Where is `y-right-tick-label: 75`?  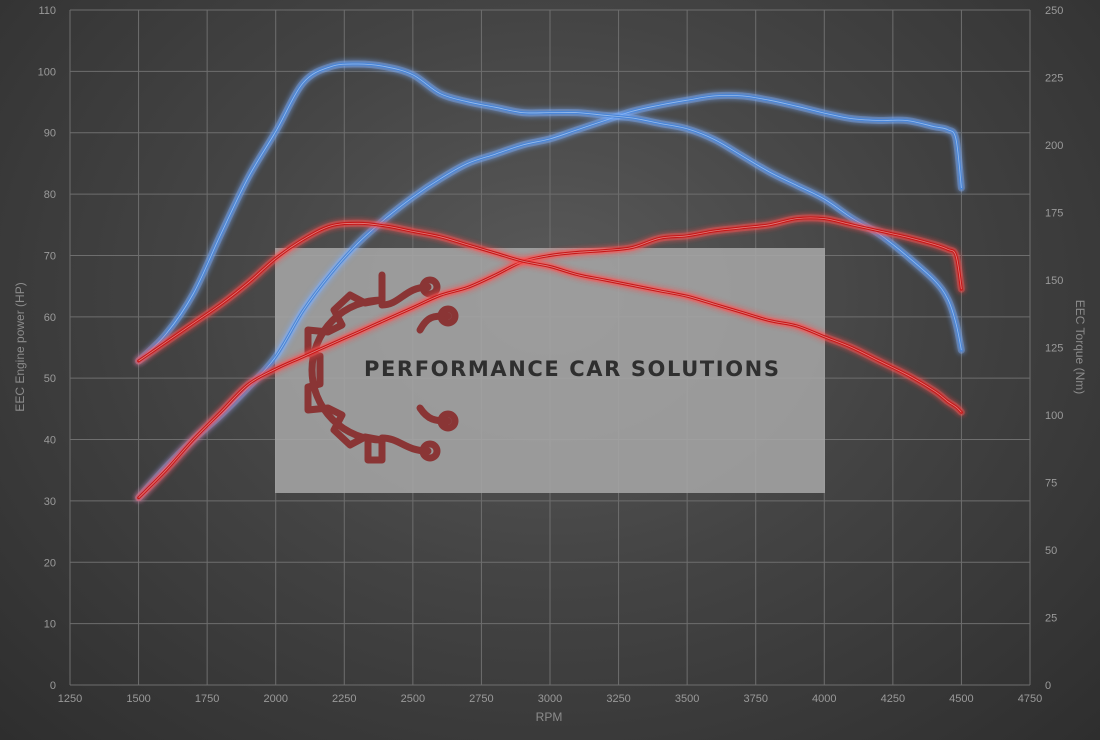 y-right-tick-label: 75 is located at coordinates (1051, 484).